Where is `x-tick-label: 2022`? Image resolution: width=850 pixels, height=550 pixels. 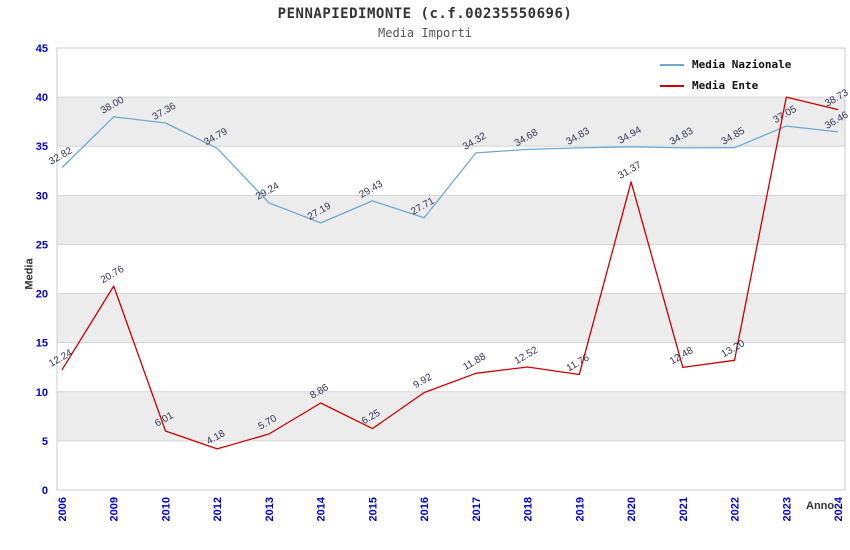
x-tick-label: 2022 is located at coordinates (736, 509).